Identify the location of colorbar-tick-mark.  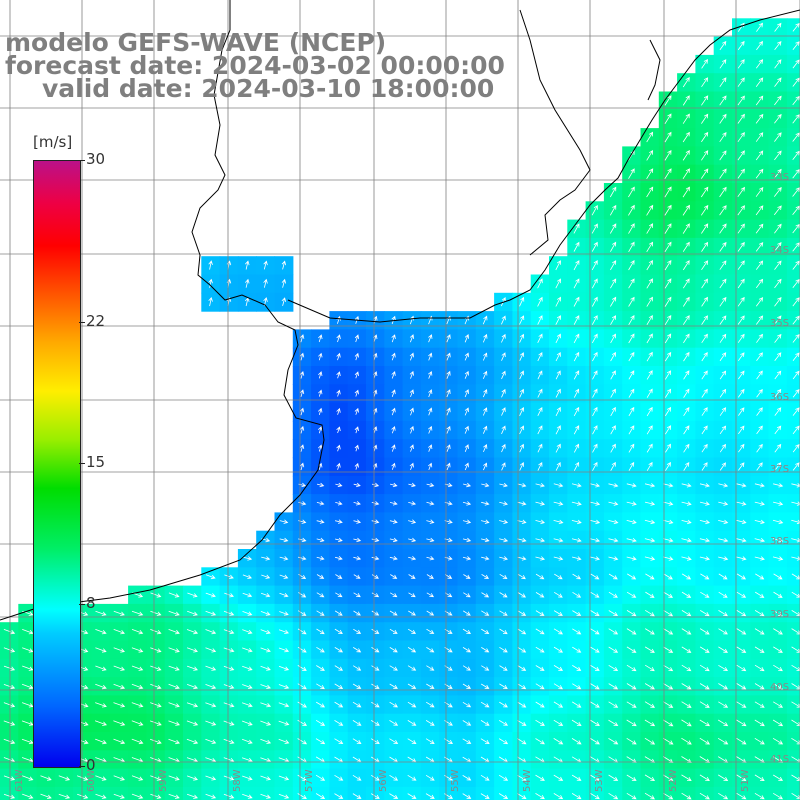
(82, 160).